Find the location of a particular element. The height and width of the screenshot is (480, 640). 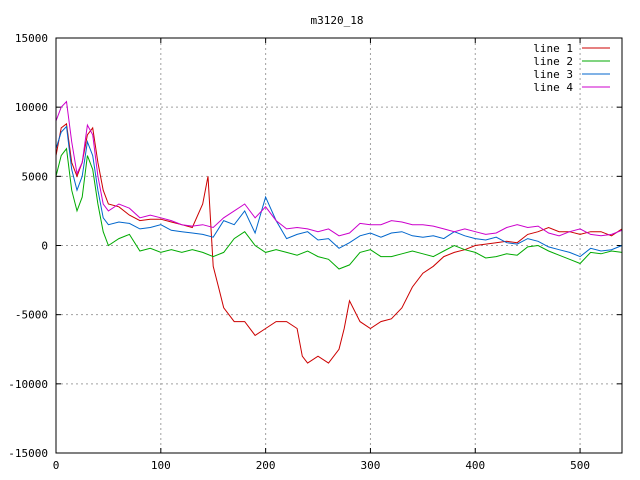

x-tick-label: 200 is located at coordinates (266, 465).